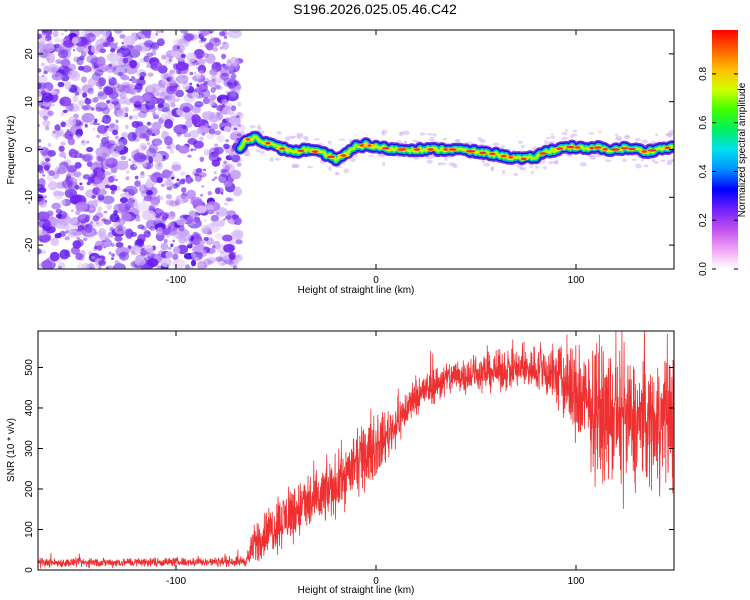 This screenshot has height=600, width=750. Describe the element at coordinates (349, 149) in the screenshot. I see `spectrogram-y-tick: 0` at that location.